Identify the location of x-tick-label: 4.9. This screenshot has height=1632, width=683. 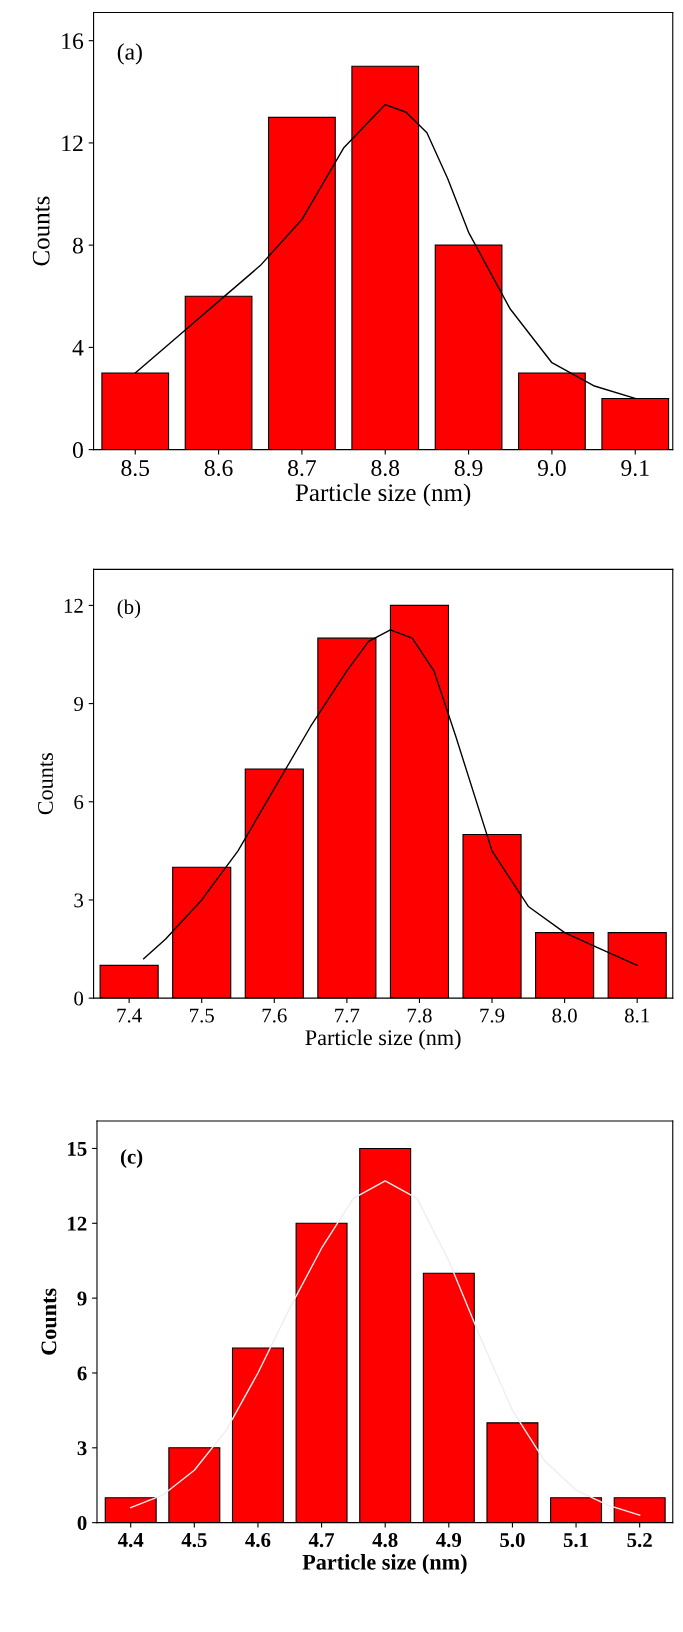
(449, 1540).